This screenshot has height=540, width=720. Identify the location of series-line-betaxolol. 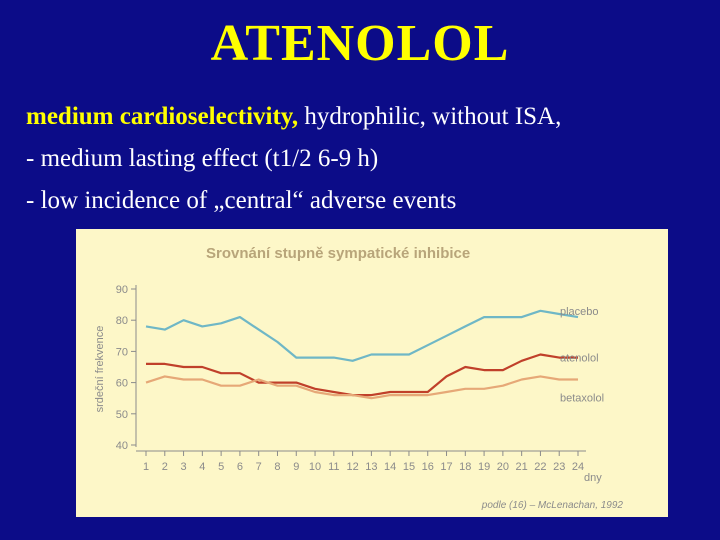
(361, 387).